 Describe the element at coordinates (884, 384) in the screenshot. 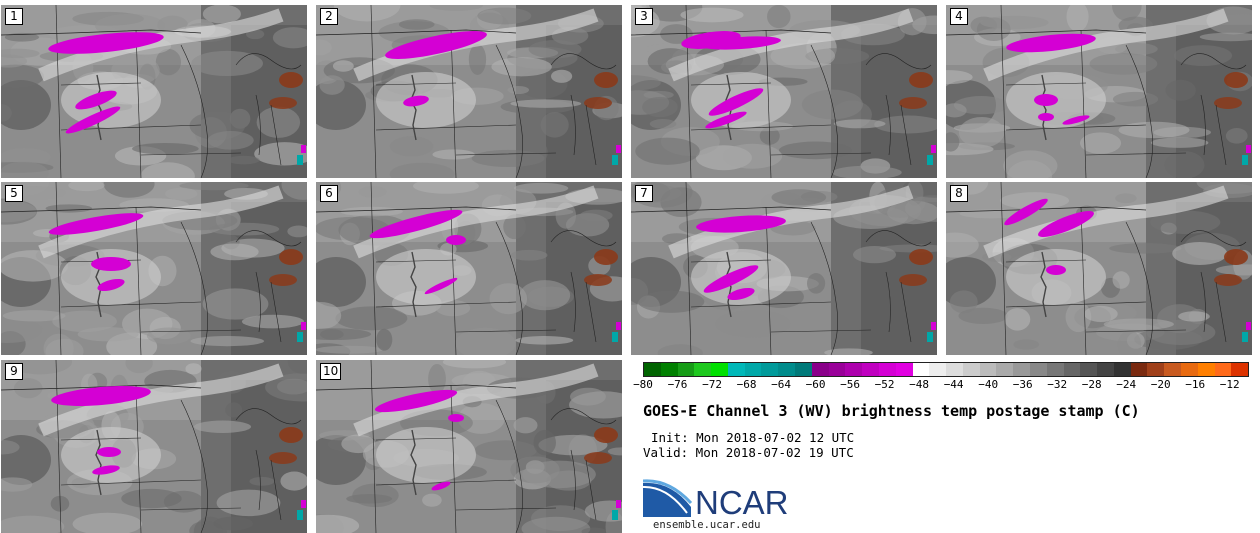

I see `colorbar-tick-label: −52` at that location.